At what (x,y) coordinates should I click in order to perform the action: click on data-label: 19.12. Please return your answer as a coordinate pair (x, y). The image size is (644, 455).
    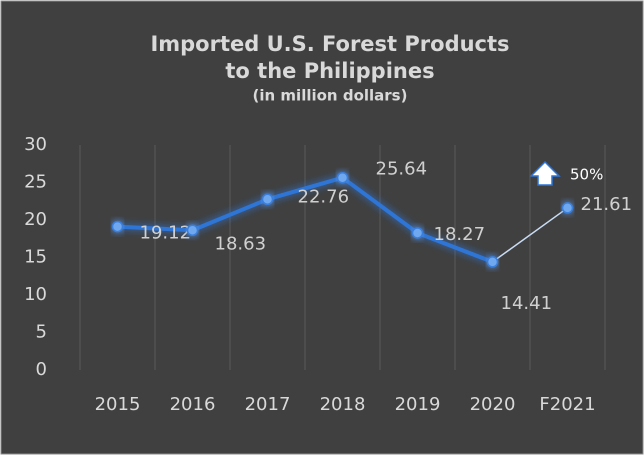
    Looking at the image, I should click on (166, 233).